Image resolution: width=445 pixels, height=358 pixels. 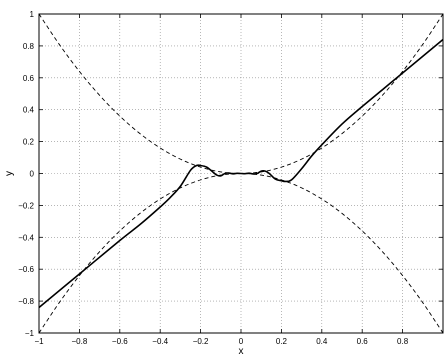 I want to click on y-tick-label: 0, so click(x=32, y=174).